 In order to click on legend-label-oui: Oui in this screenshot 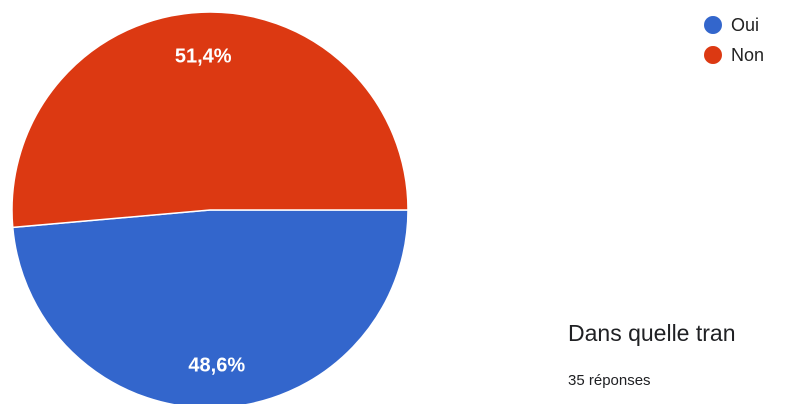, I will do `click(745, 24)`.